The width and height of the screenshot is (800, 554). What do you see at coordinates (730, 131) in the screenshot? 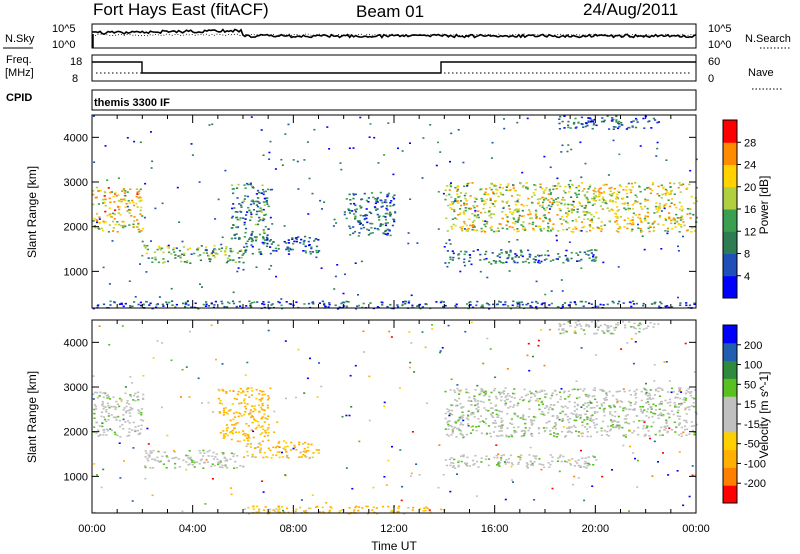
I see `colorbar-swatch` at bounding box center [730, 131].